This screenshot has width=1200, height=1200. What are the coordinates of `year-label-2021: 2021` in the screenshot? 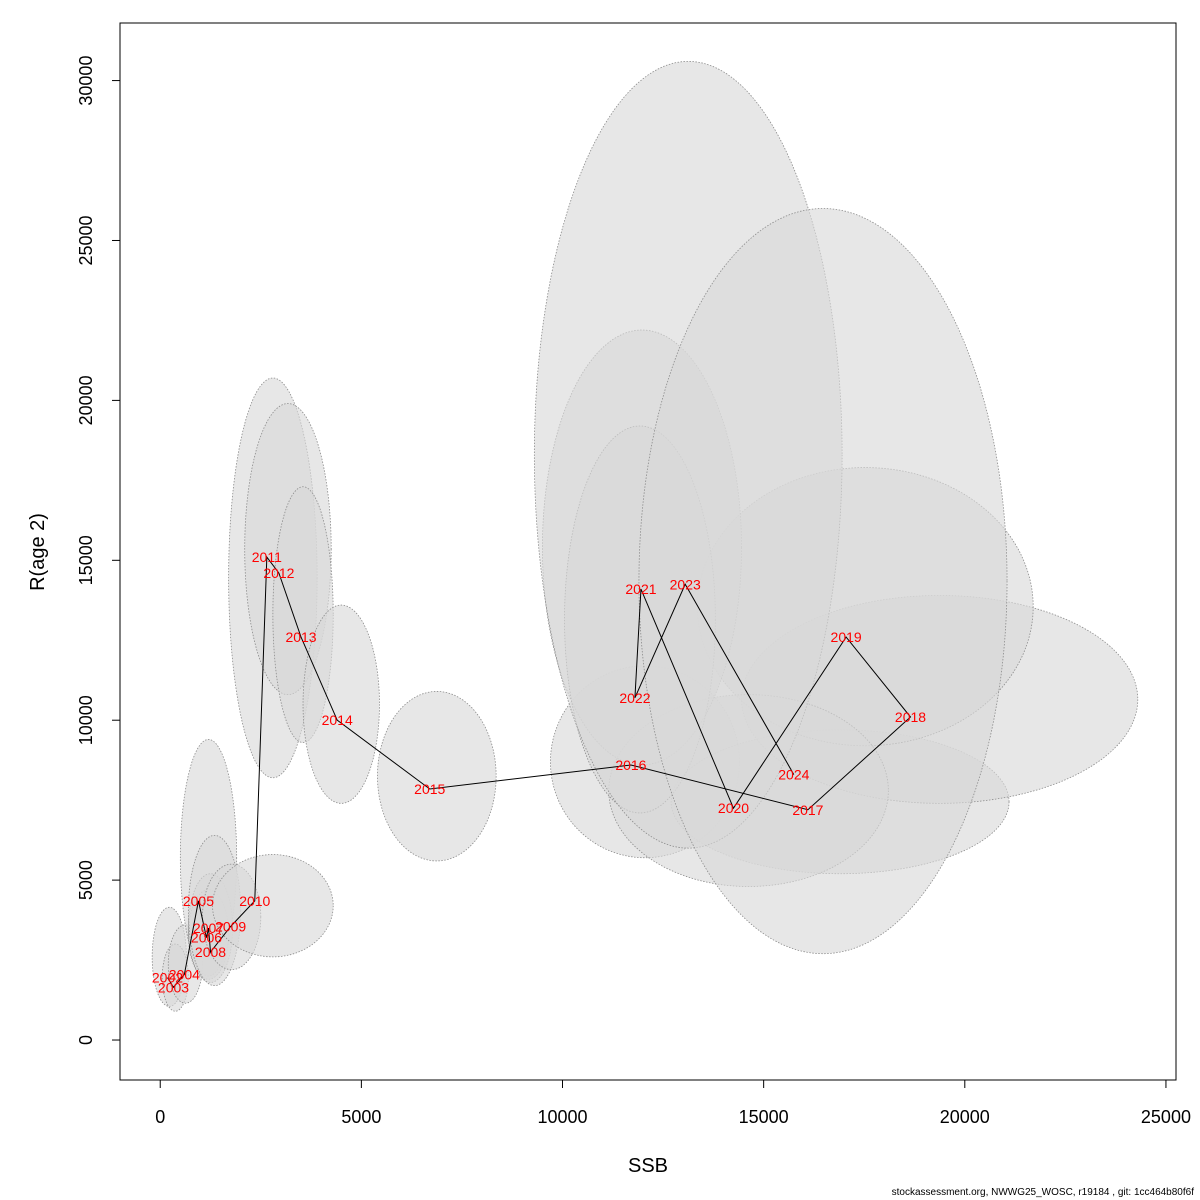 It's located at (640, 589).